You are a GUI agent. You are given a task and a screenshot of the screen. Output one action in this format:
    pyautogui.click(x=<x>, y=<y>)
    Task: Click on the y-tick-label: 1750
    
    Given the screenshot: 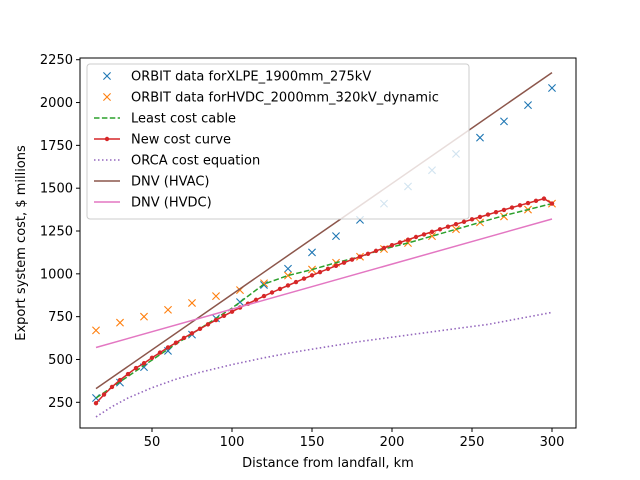 What is the action you would take?
    pyautogui.click(x=56, y=146)
    